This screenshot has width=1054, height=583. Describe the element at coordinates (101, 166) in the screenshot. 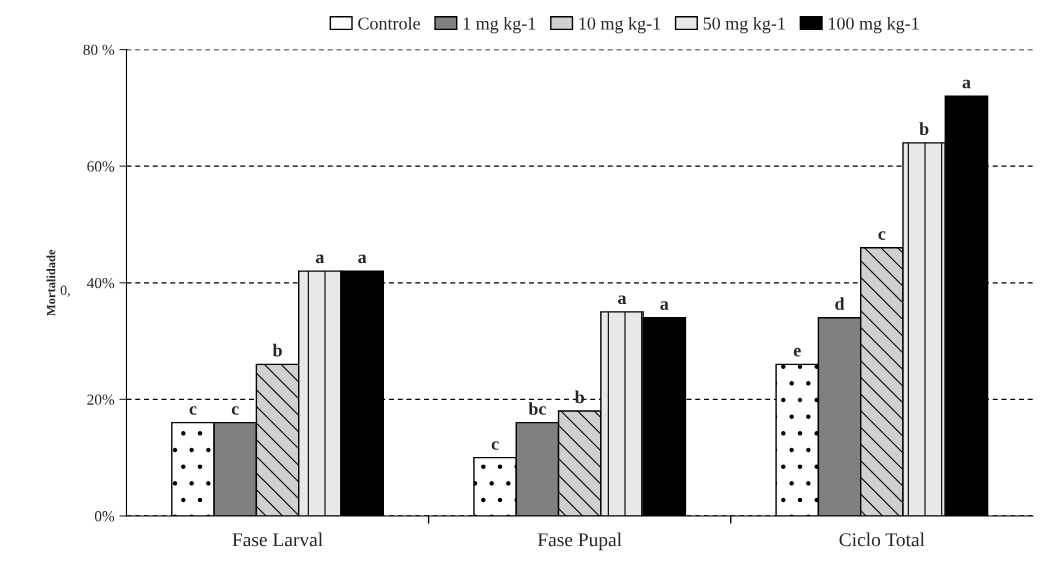

I see `y-tick-label: 60%` at that location.